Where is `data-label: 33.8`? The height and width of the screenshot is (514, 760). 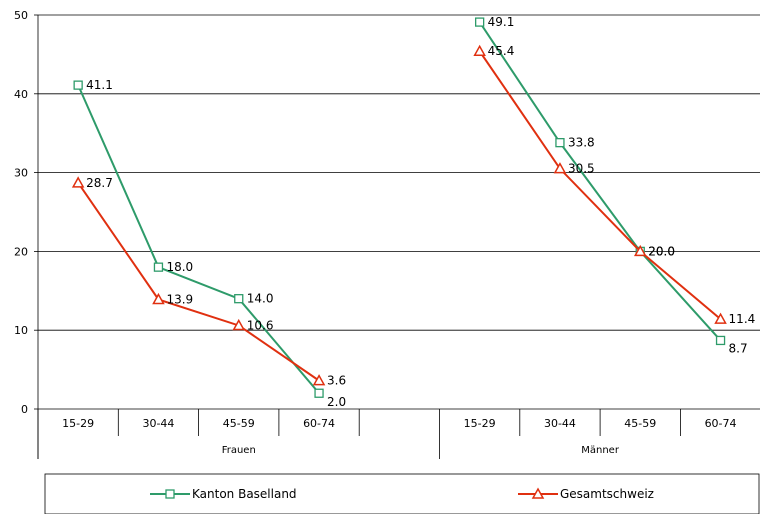 data-label: 33.8 is located at coordinates (581, 143).